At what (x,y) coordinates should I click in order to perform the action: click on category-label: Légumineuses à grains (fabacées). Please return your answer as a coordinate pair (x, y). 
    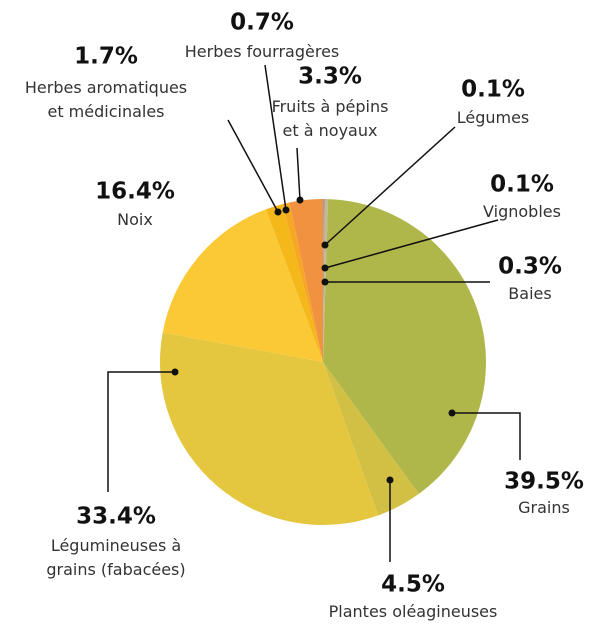
    Looking at the image, I should click on (115, 557).